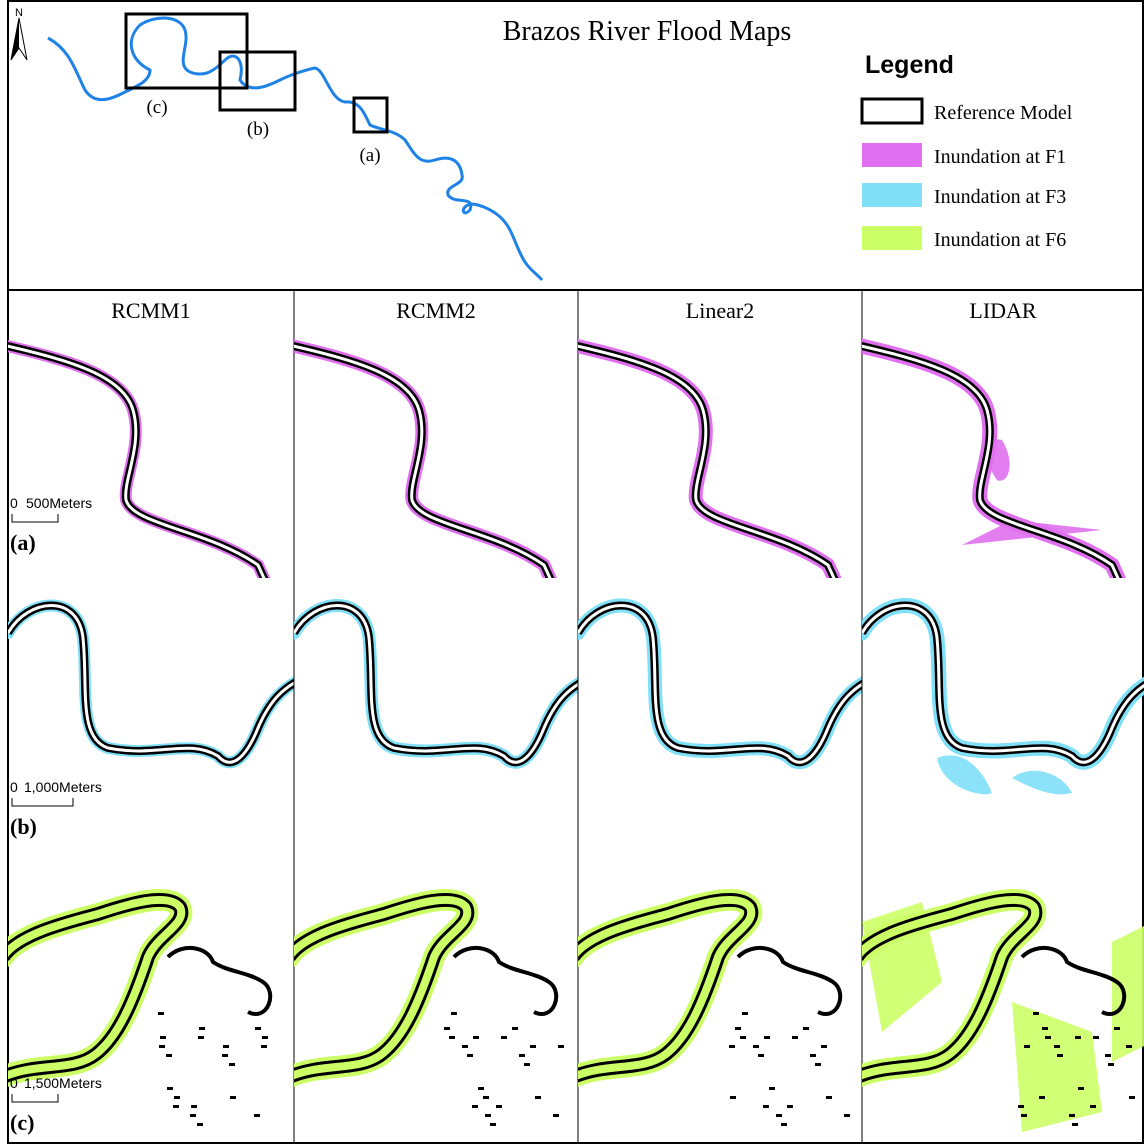  Describe the element at coordinates (23, 542) in the screenshot. I see `row-label: (a)` at that location.